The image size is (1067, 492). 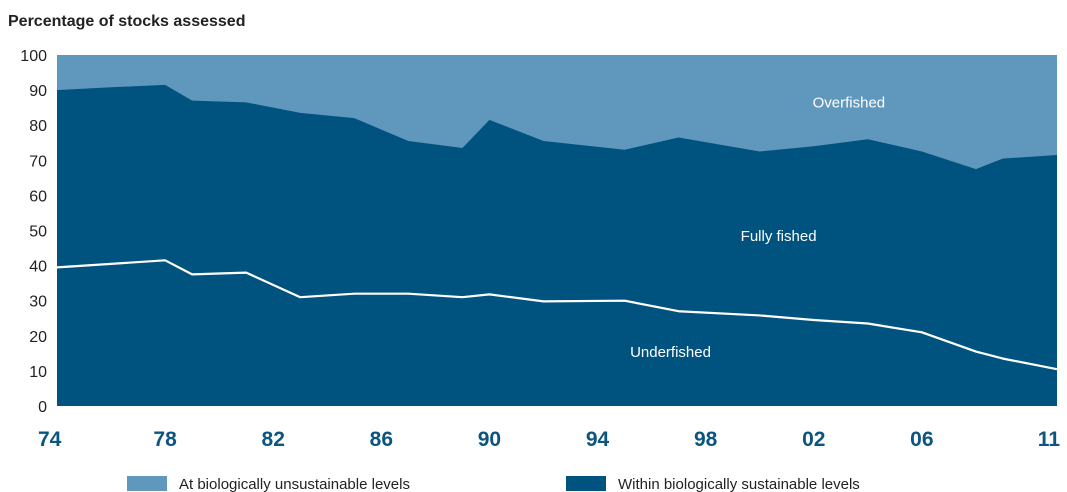 What do you see at coordinates (38, 91) in the screenshot?
I see `y-tick-label: 90` at bounding box center [38, 91].